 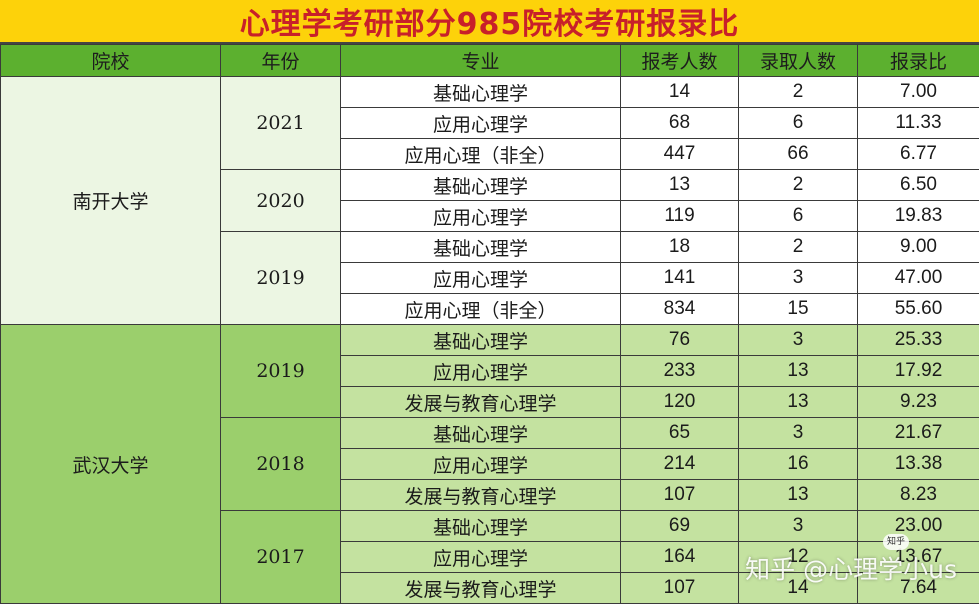 I want to click on table-title: 心理学考研部分985院校考研报录比, so click(x=489, y=22).